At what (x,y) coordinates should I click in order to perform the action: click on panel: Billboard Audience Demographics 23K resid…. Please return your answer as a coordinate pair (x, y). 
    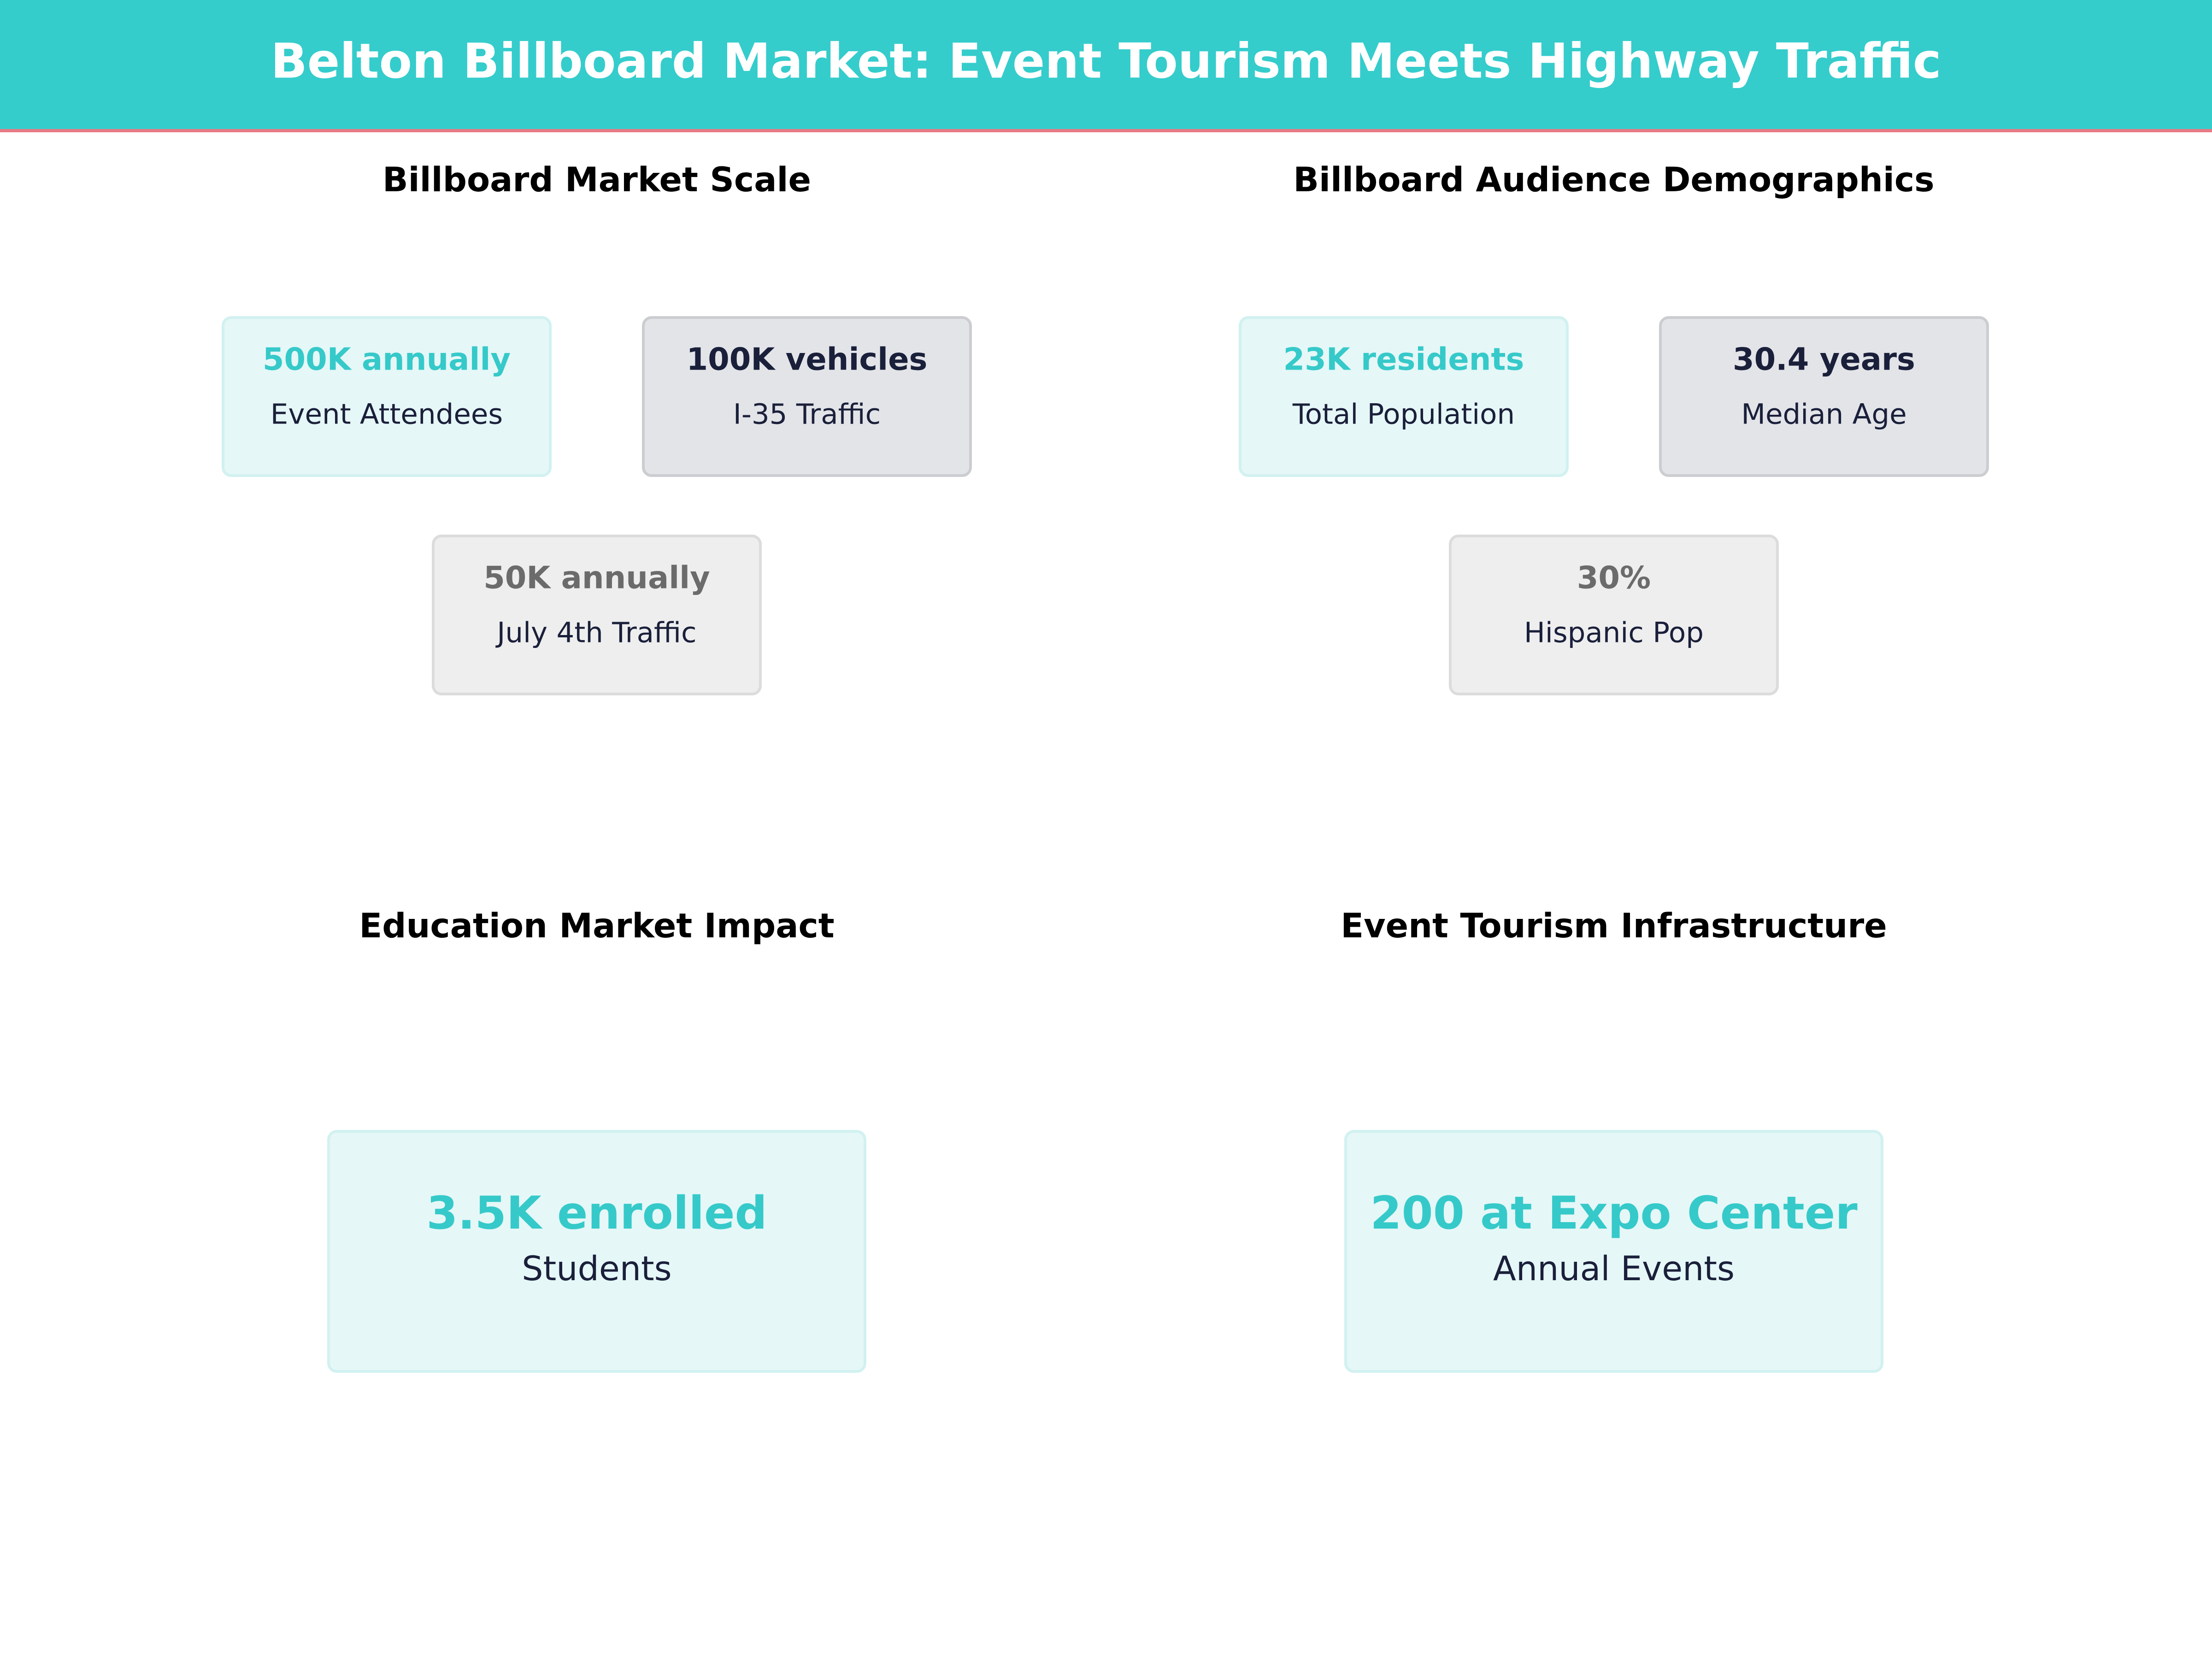
    Looking at the image, I should click on (1614, 427).